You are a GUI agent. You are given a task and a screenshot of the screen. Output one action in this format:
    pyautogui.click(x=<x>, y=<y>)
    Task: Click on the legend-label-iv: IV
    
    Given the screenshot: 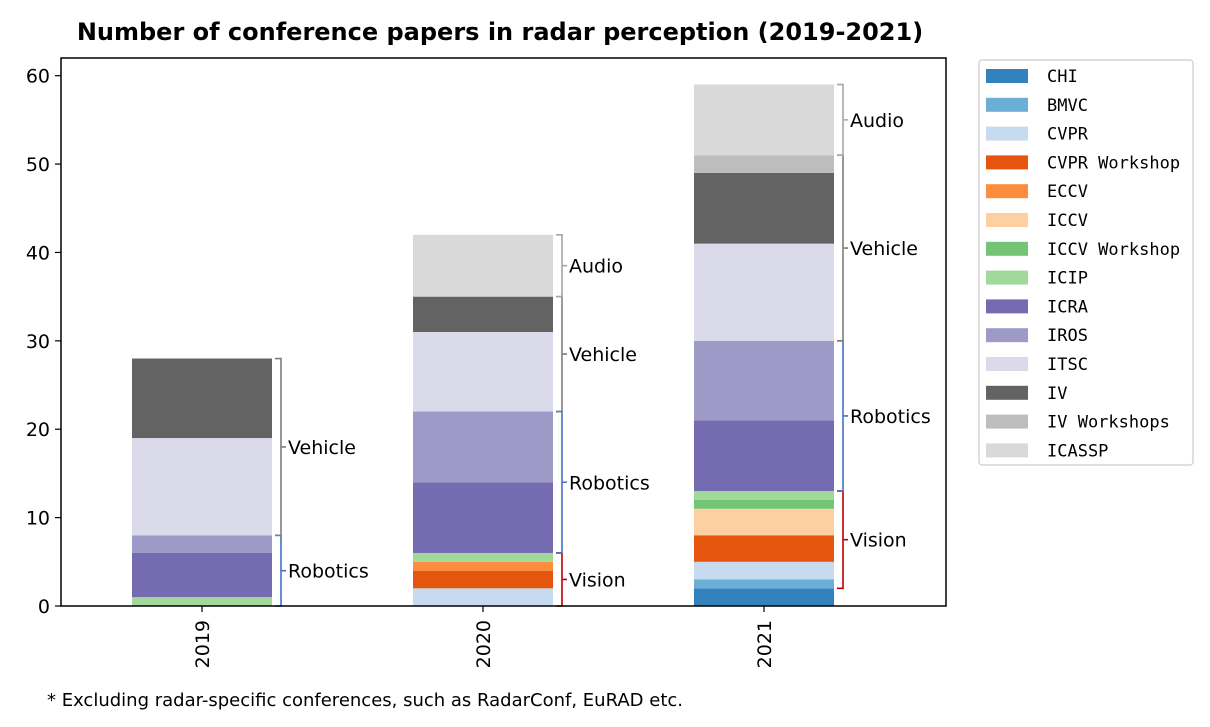 What is the action you would take?
    pyautogui.click(x=1057, y=394)
    